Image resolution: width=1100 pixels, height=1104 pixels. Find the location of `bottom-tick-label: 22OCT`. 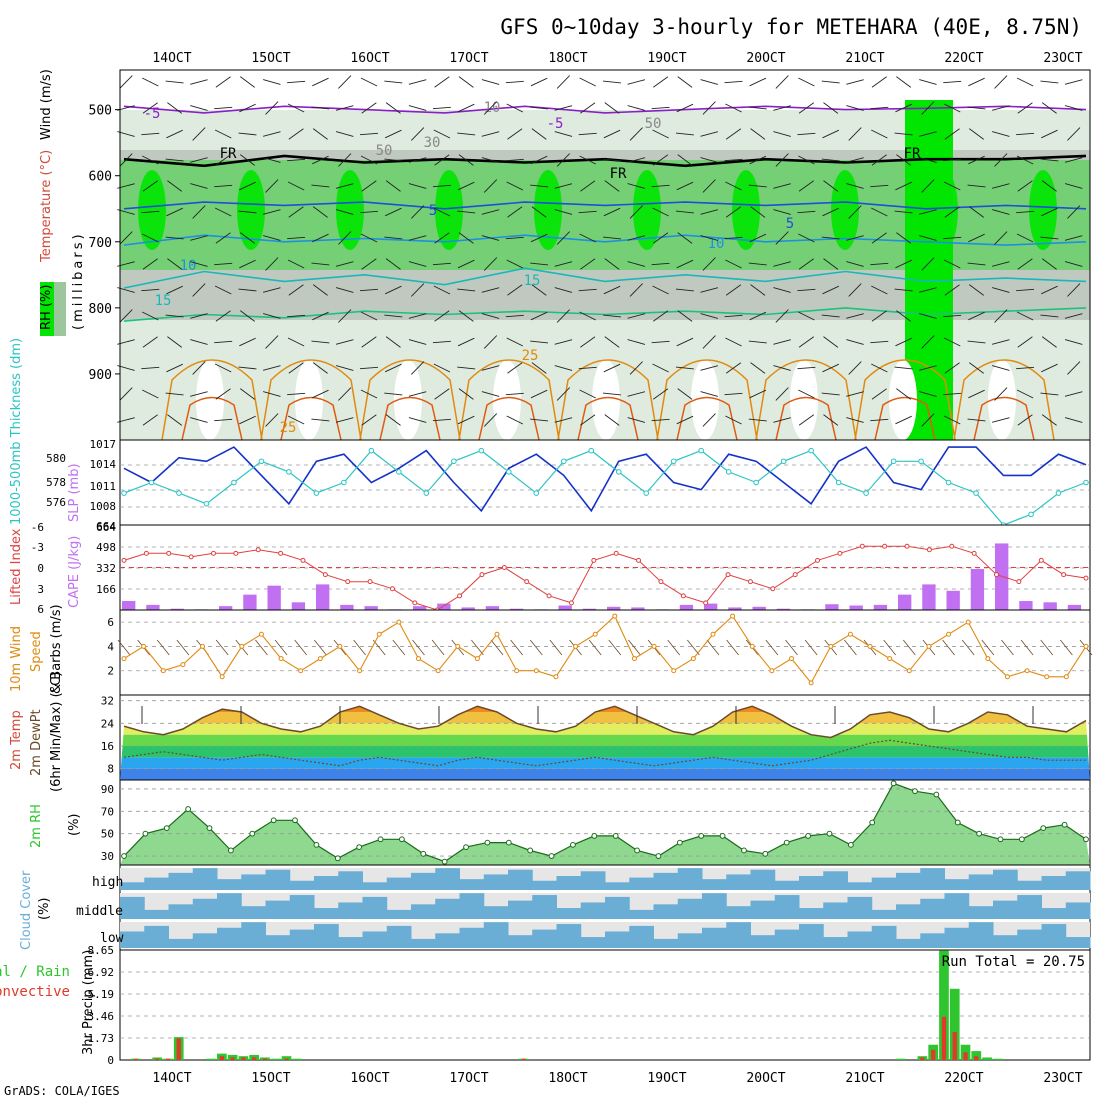

bottom-tick-label: 22OCT is located at coordinates (963, 1078).